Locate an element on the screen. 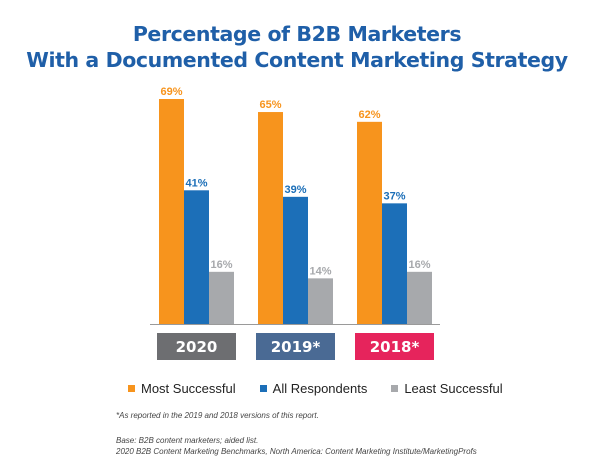 The width and height of the screenshot is (594, 468). category-box-2018 is located at coordinates (394, 346).